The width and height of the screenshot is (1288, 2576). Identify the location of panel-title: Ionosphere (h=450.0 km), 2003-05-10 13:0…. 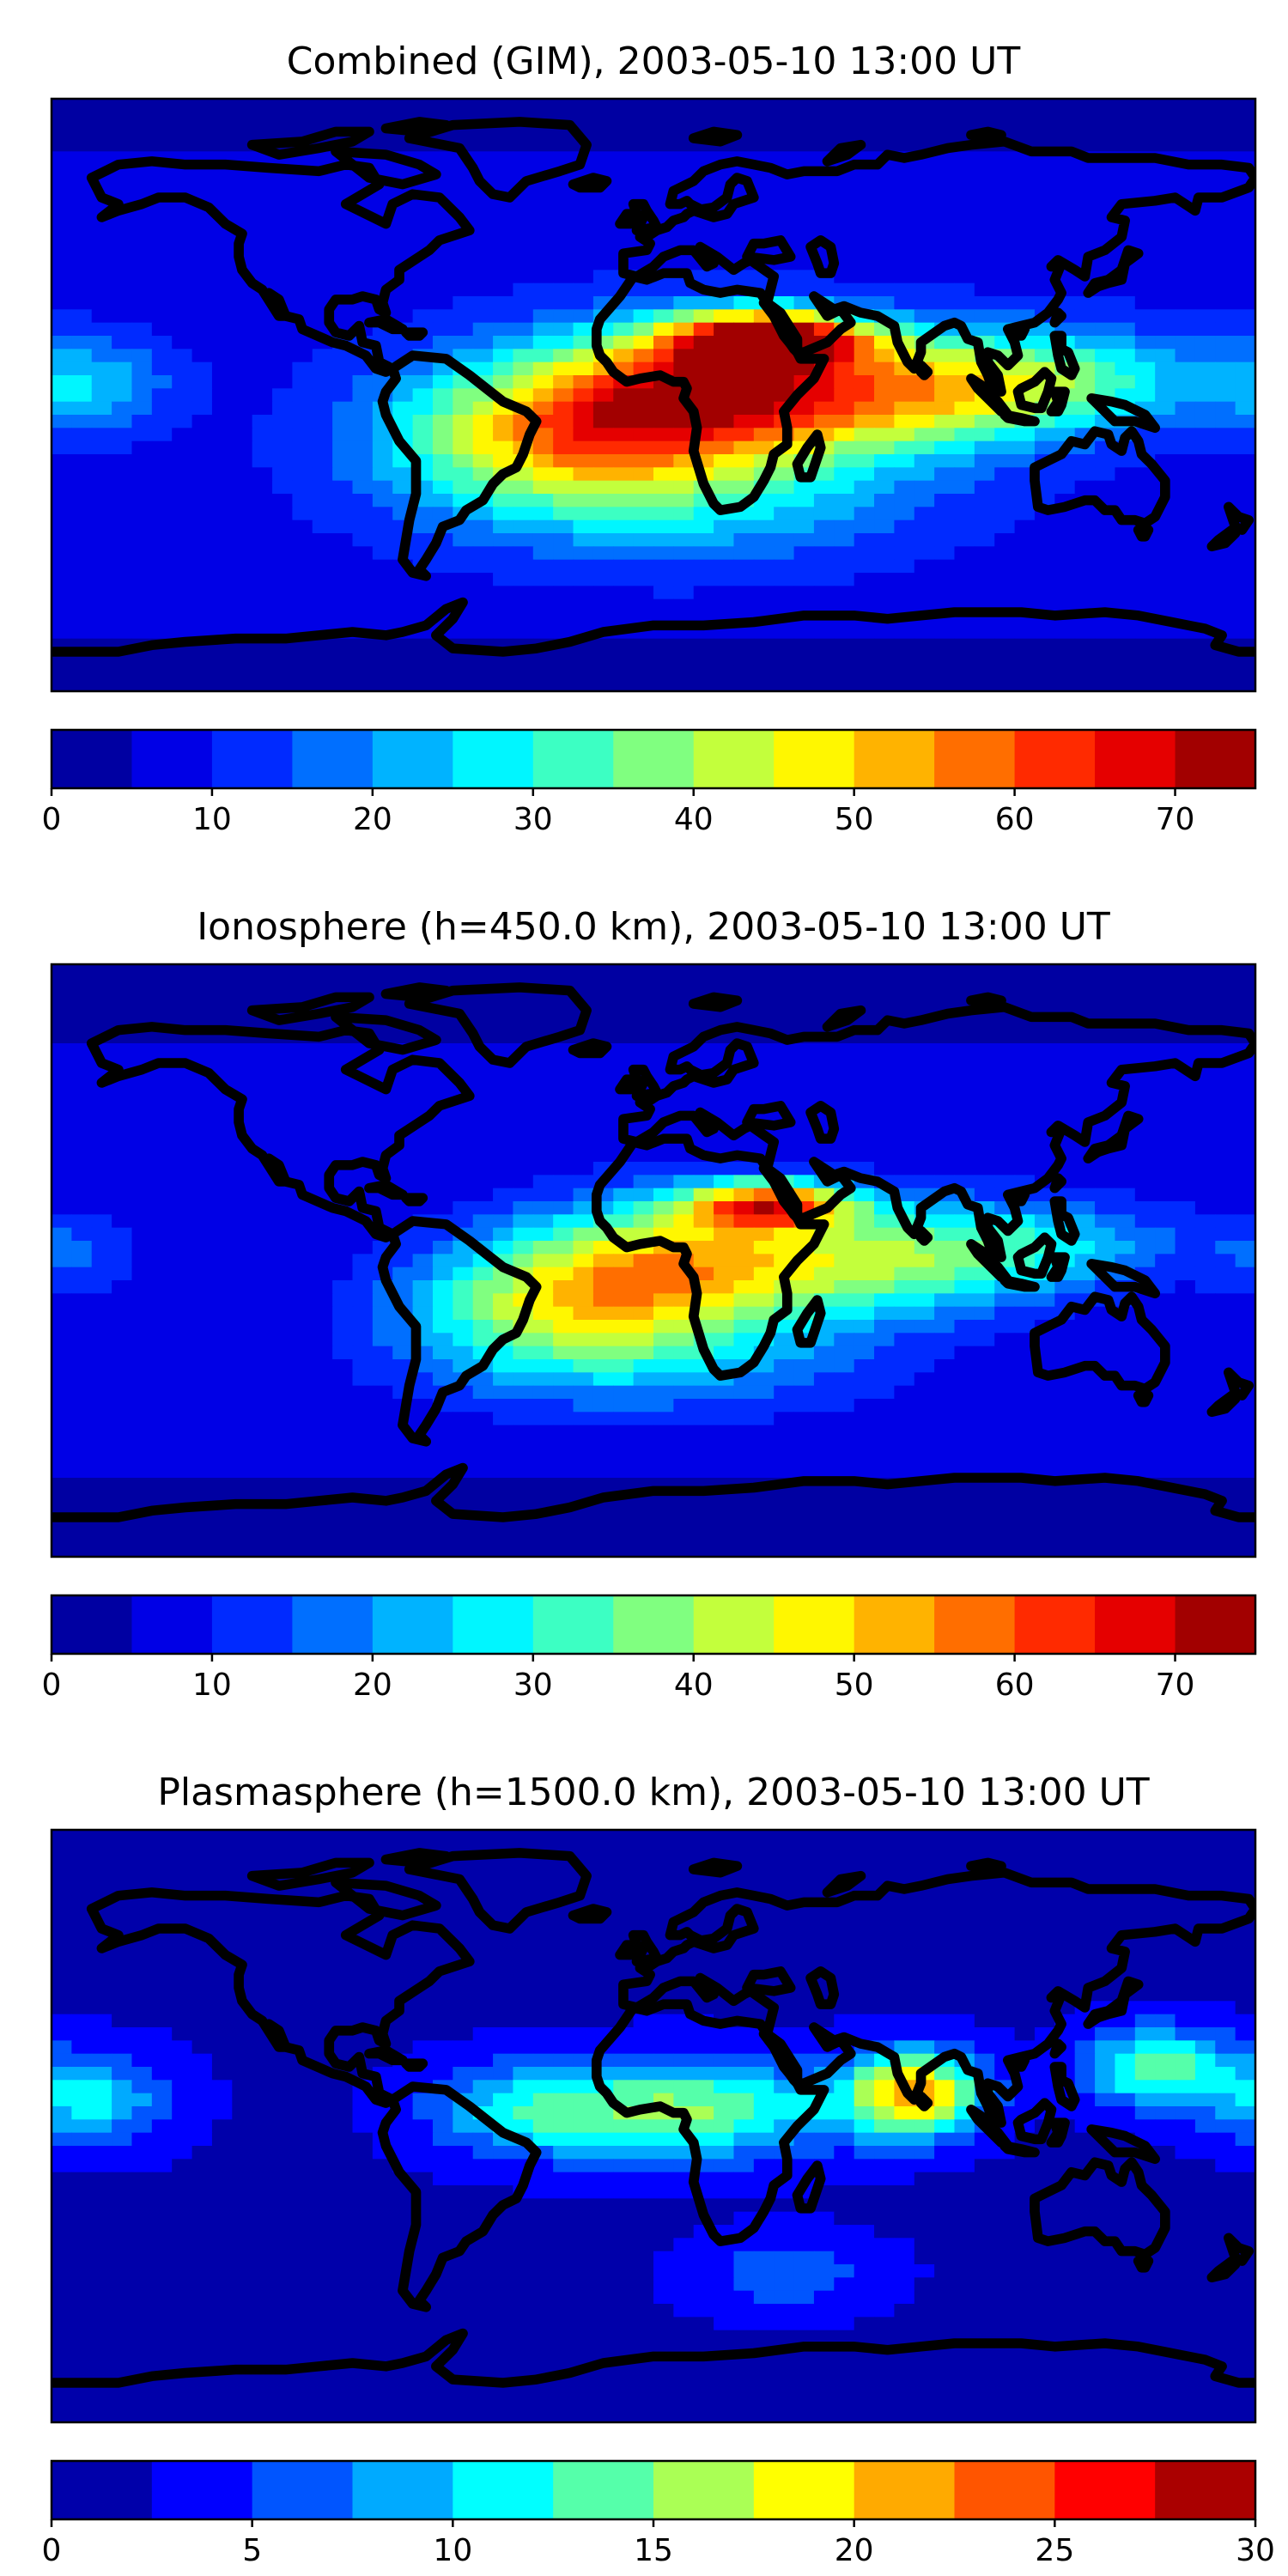
(653, 927).